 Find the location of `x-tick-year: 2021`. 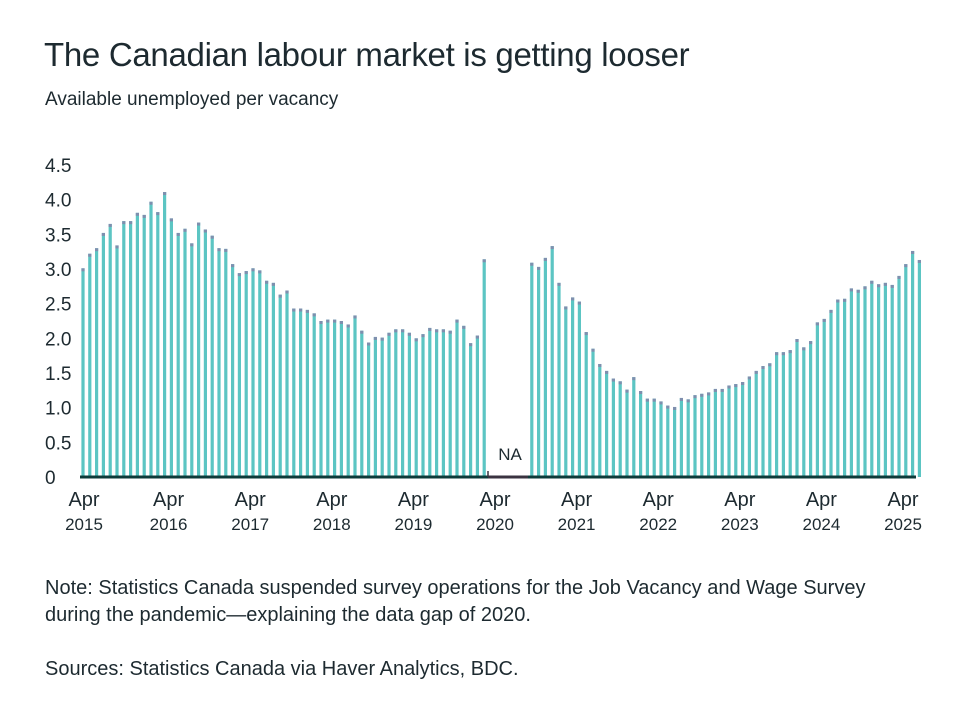

x-tick-year: 2021 is located at coordinates (577, 524).